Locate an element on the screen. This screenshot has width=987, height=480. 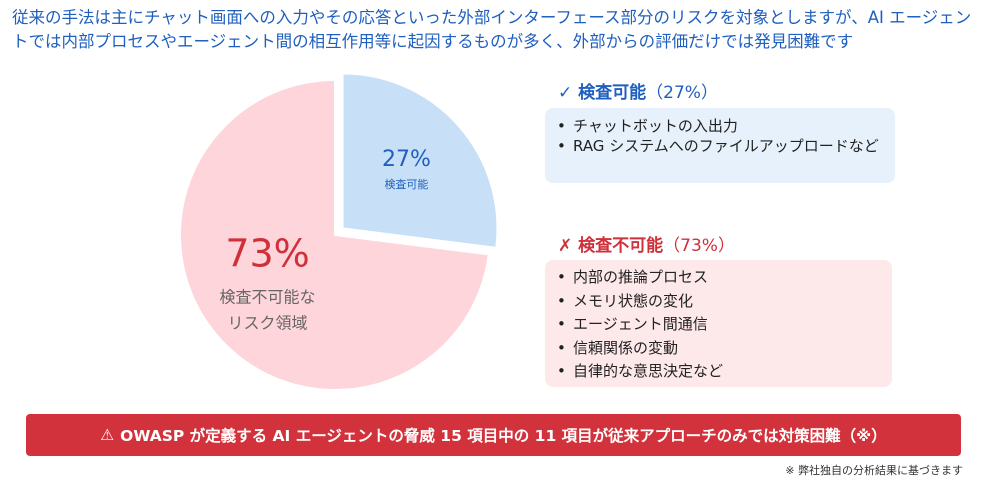
slice-percent-label: 73% is located at coordinates (267, 253).